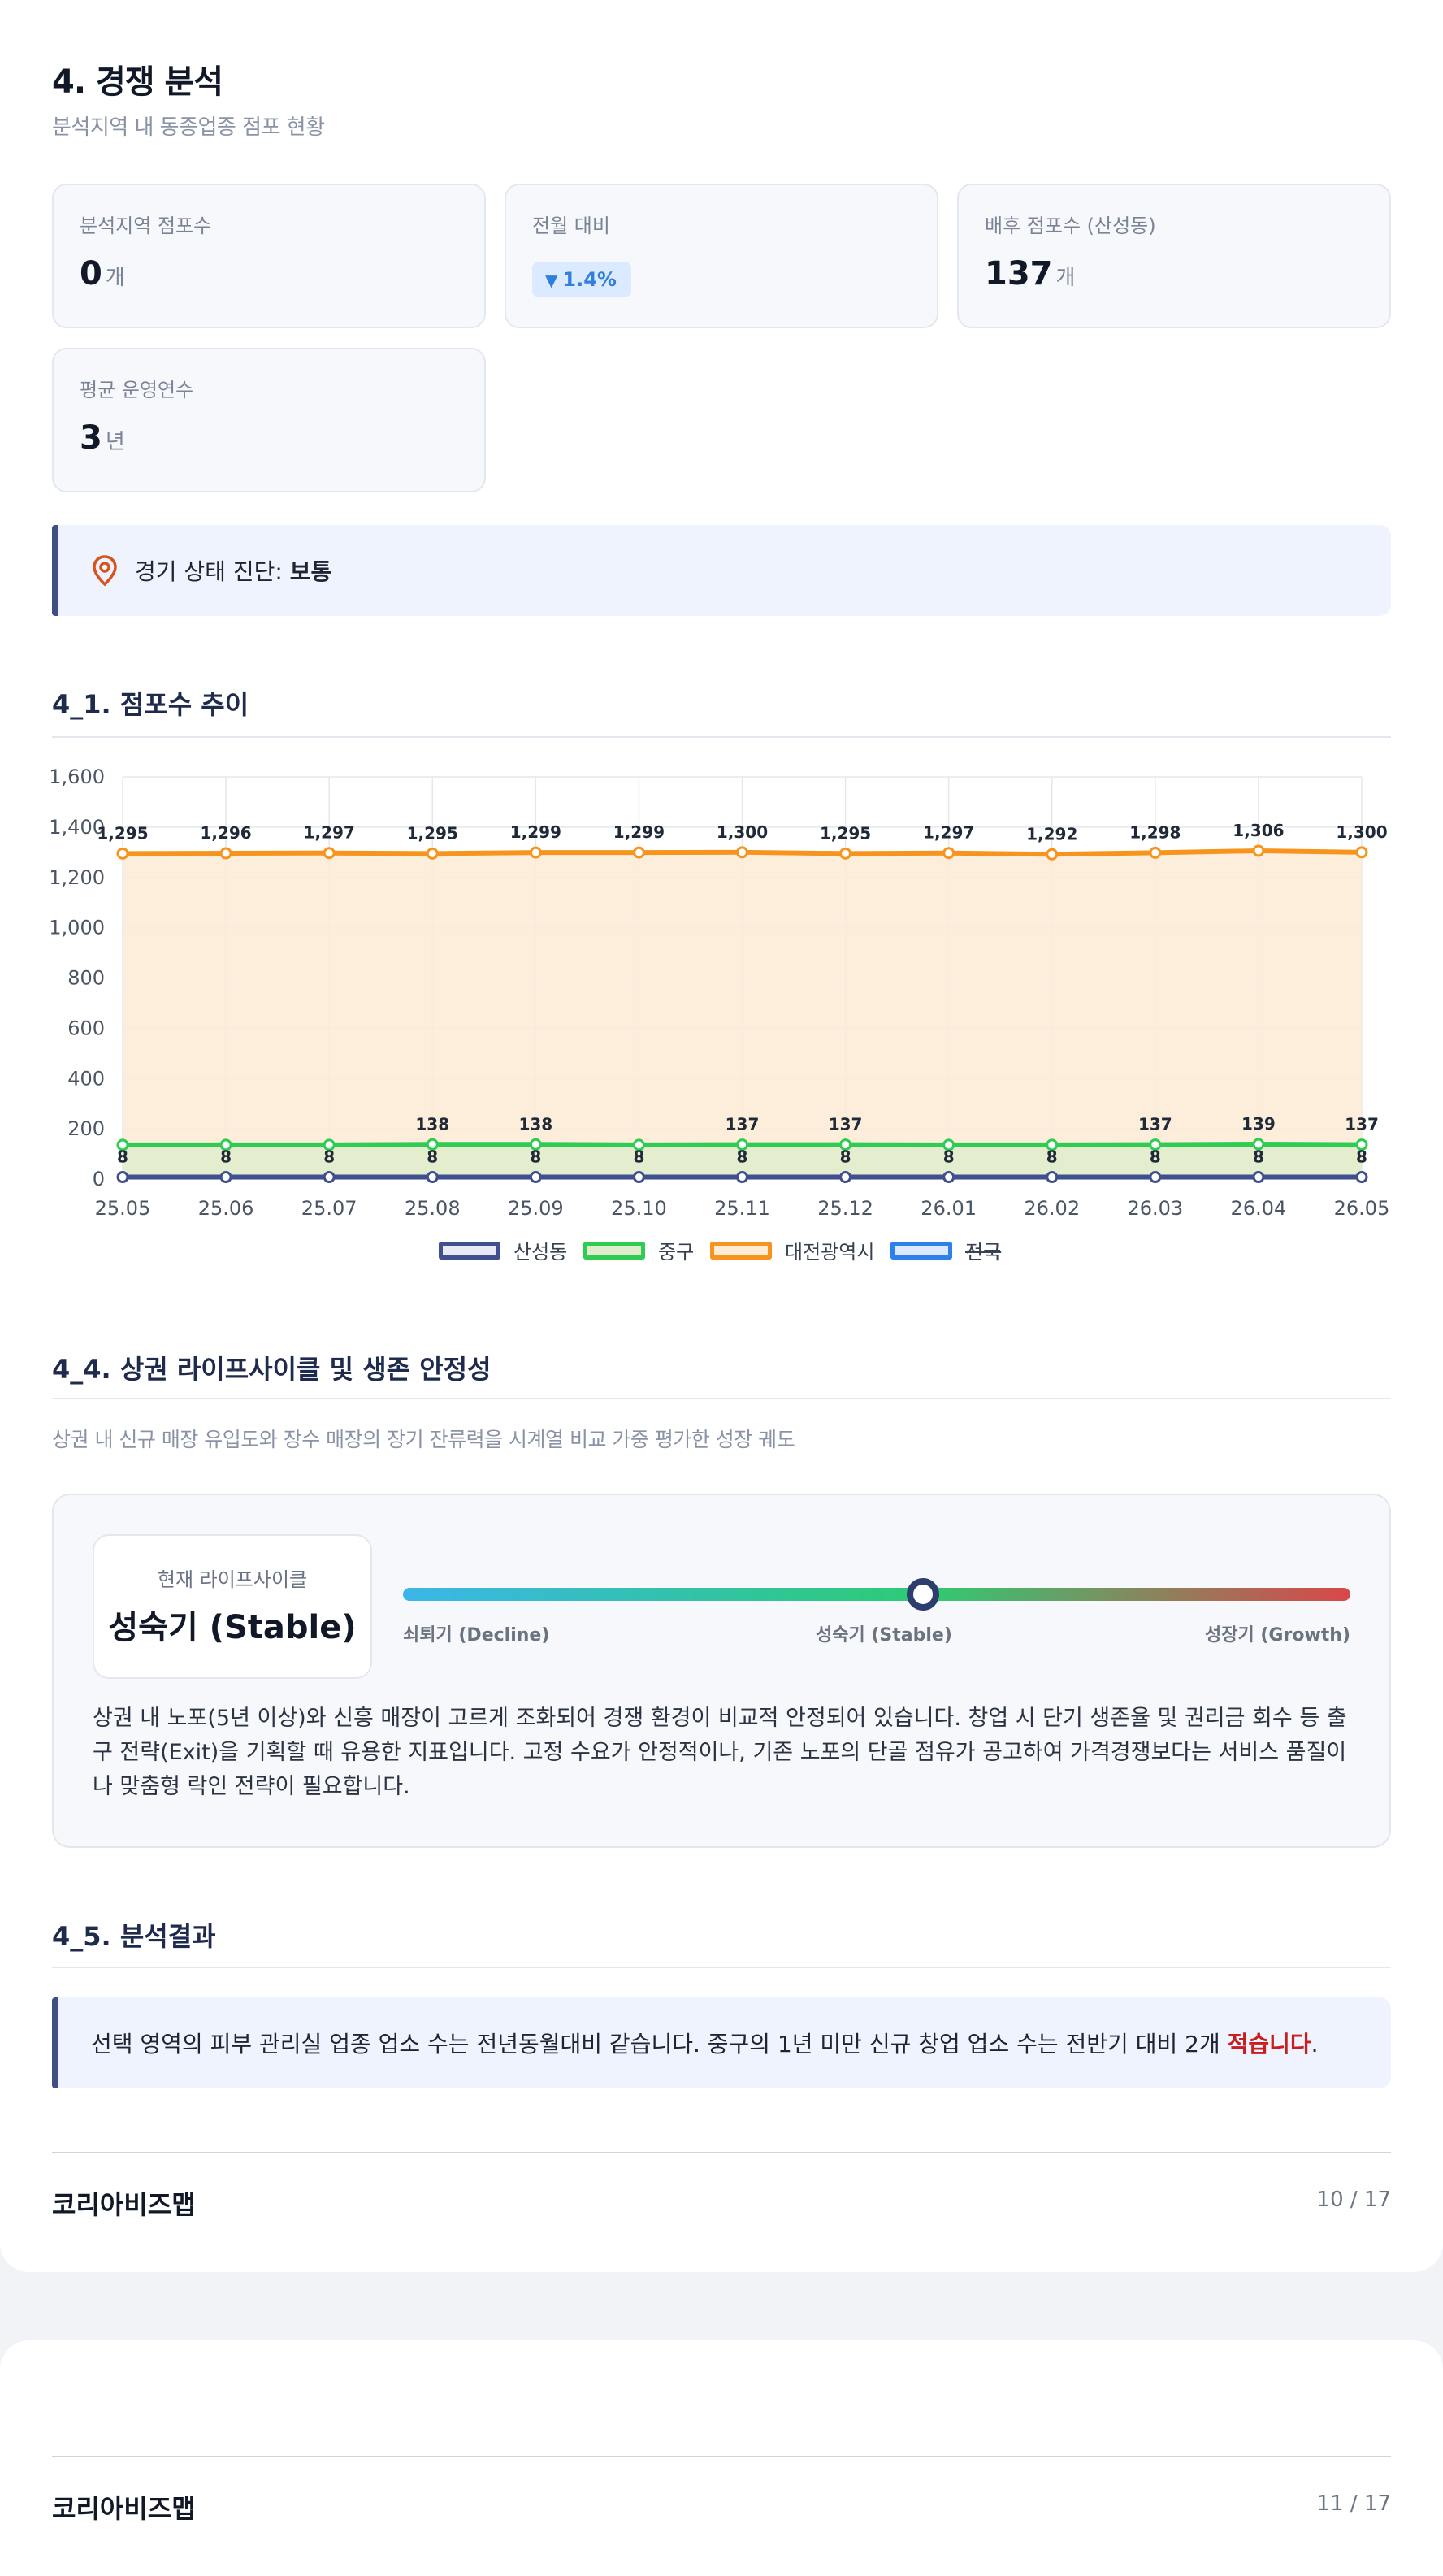 Image resolution: width=1443 pixels, height=2576 pixels. What do you see at coordinates (329, 1209) in the screenshot?
I see `x-tick-label: 25.07` at bounding box center [329, 1209].